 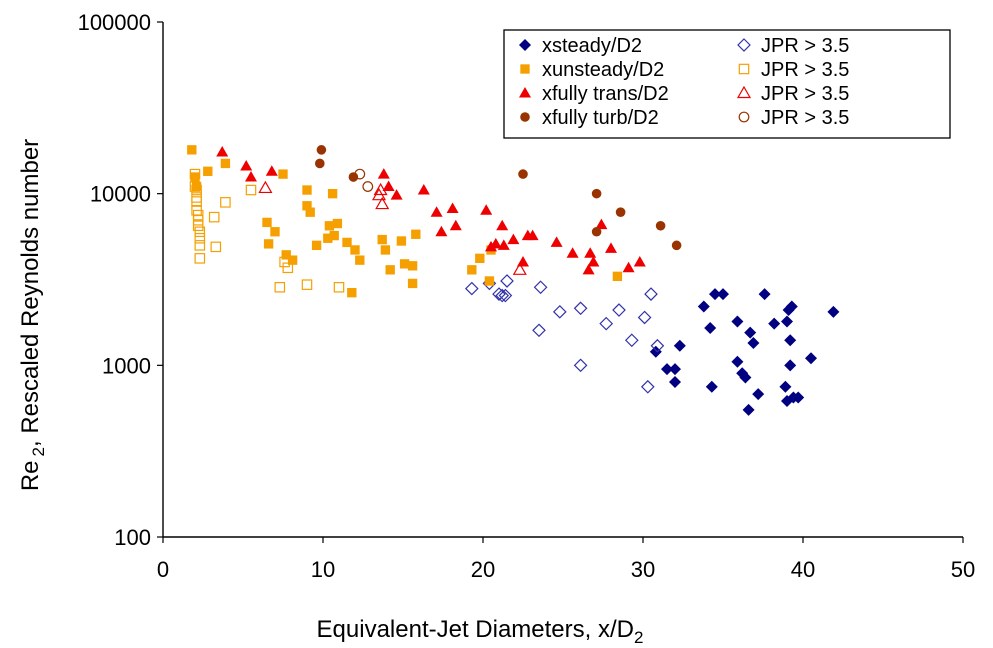 I want to click on x-axis-title: Equivalent-Jet Diameters, x/D2, so click(x=480, y=631).